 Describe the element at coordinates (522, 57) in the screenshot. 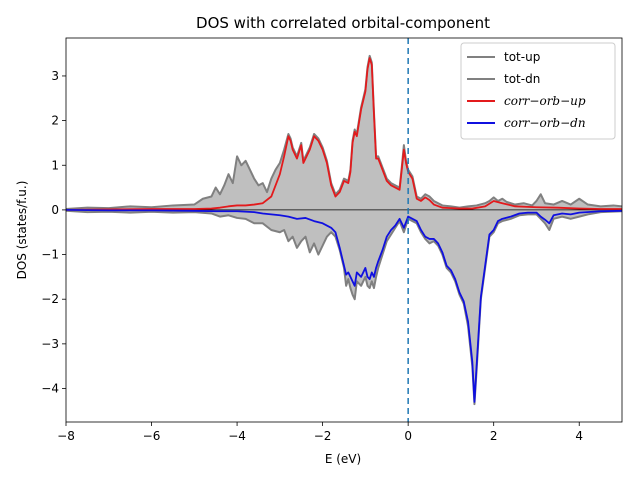

I see `legend-label: tot-up` at that location.